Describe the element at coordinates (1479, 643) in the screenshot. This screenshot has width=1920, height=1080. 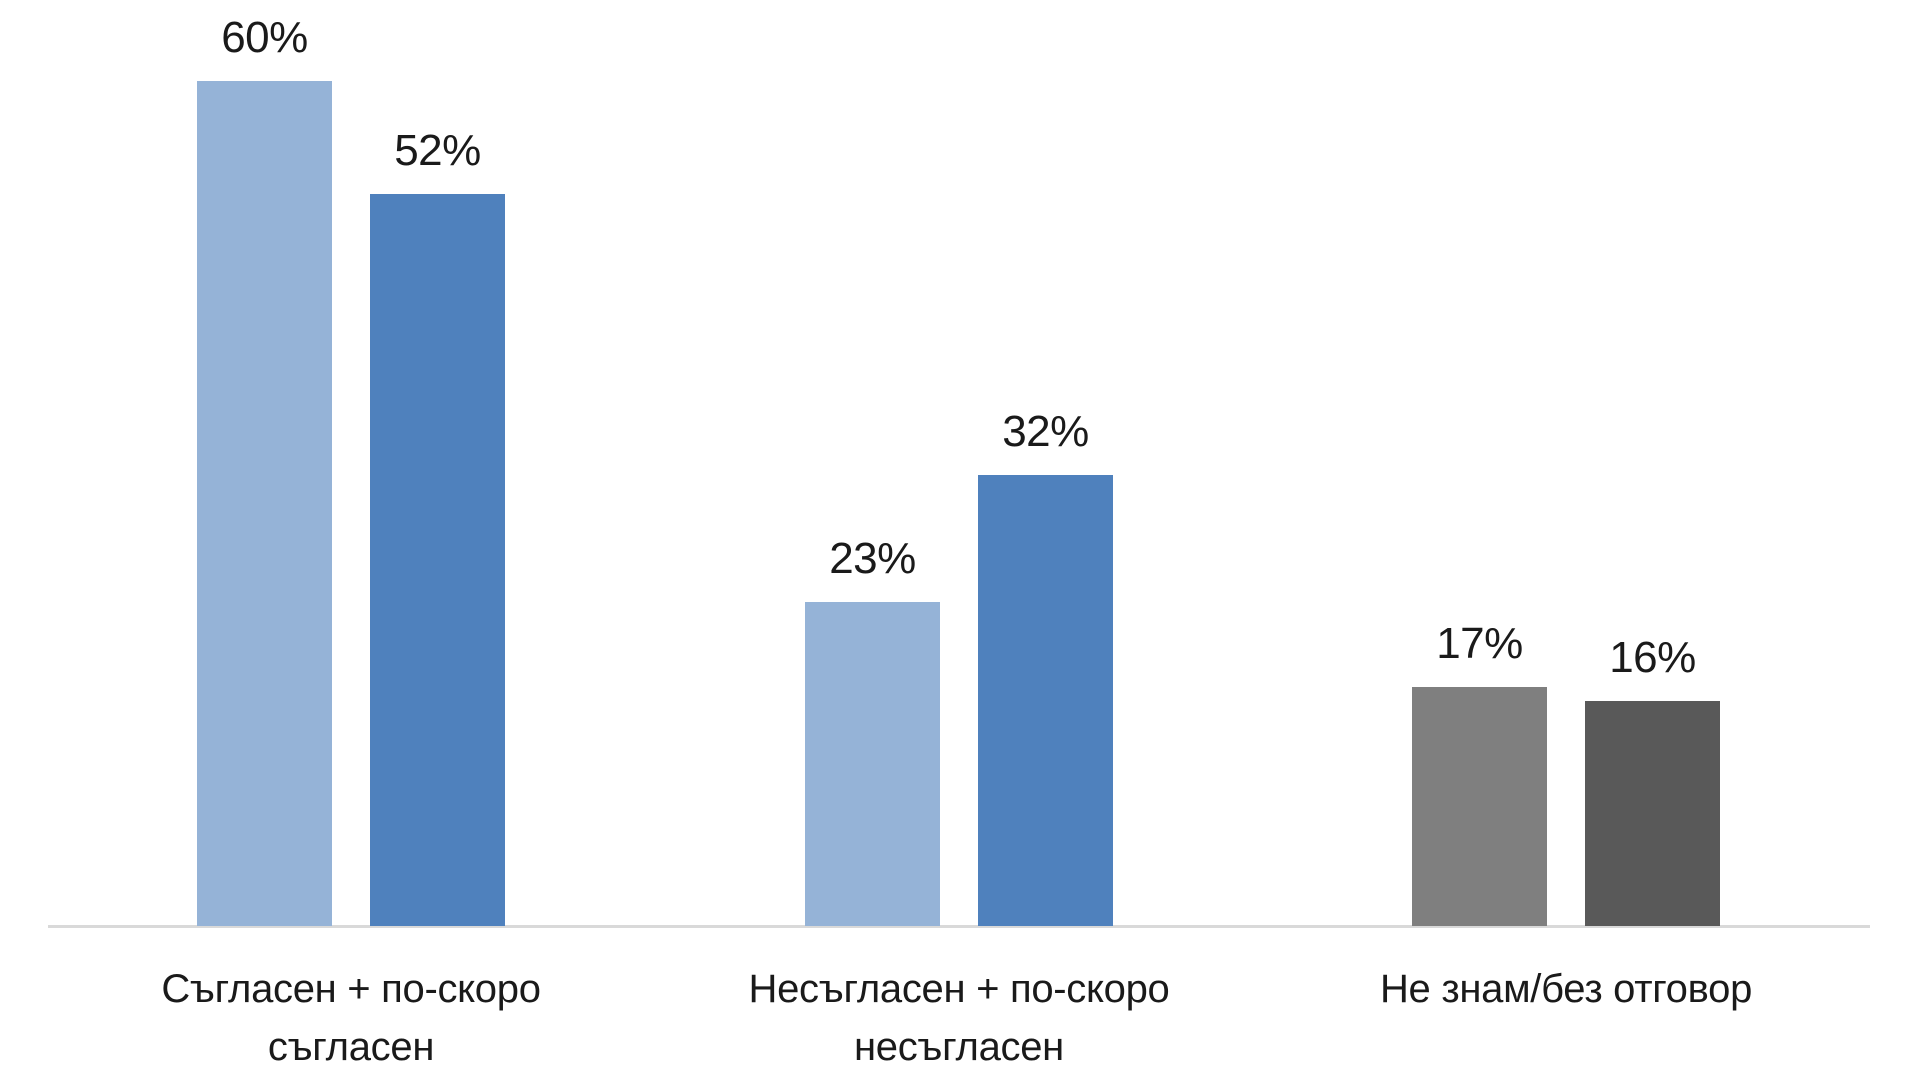
I see `value-label: 17%` at that location.